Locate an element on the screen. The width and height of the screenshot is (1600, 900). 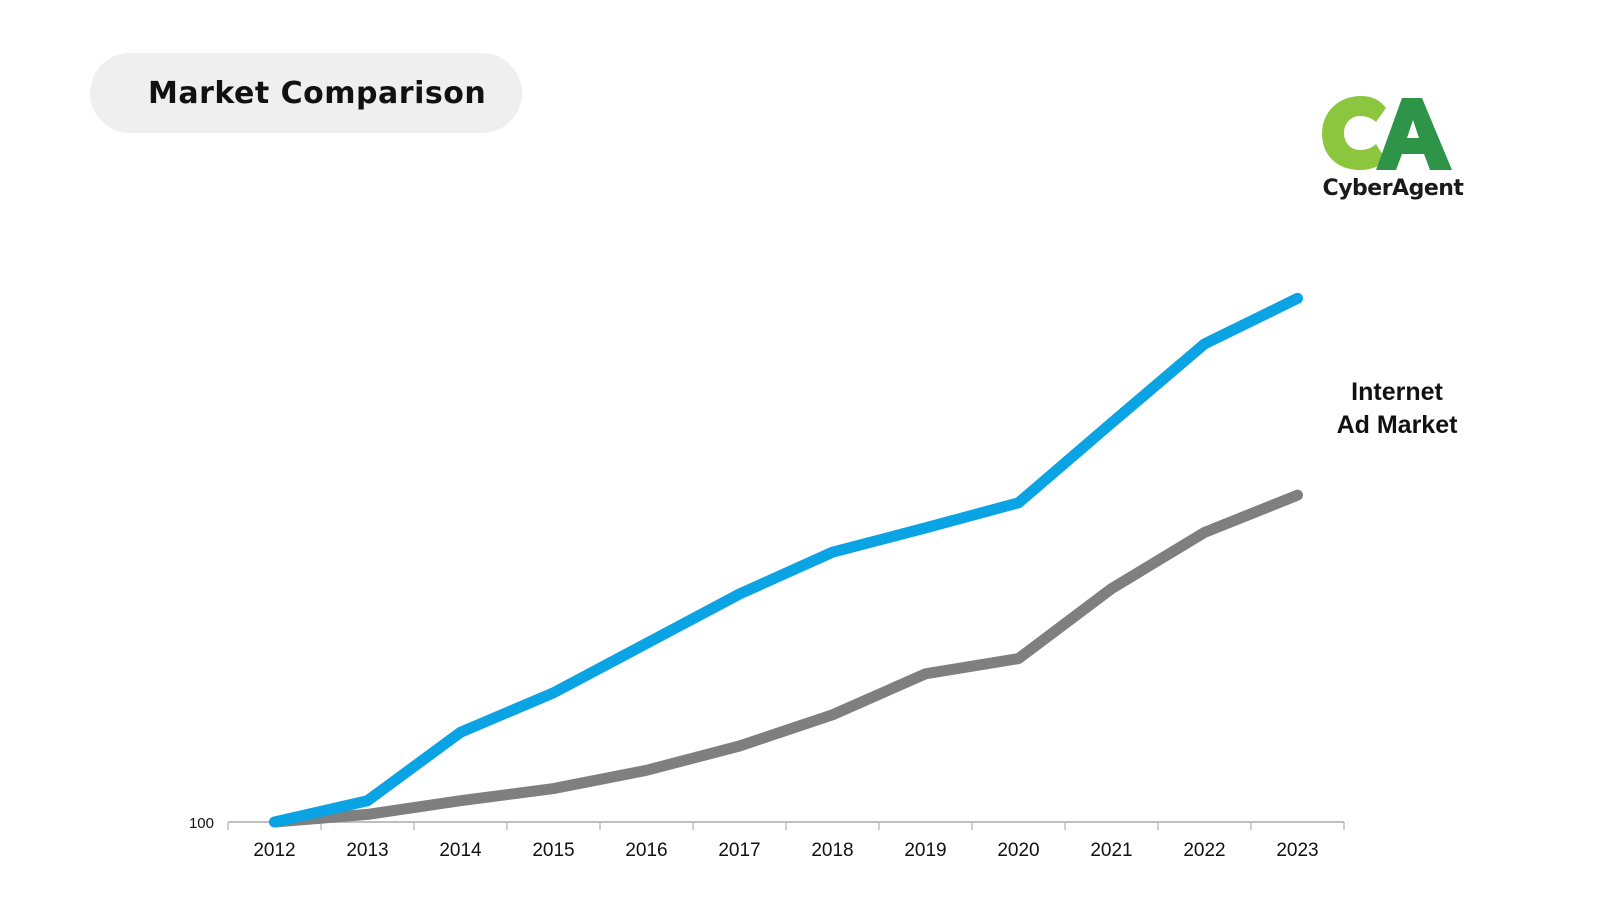
logo-c-shape is located at coordinates (1354, 133).